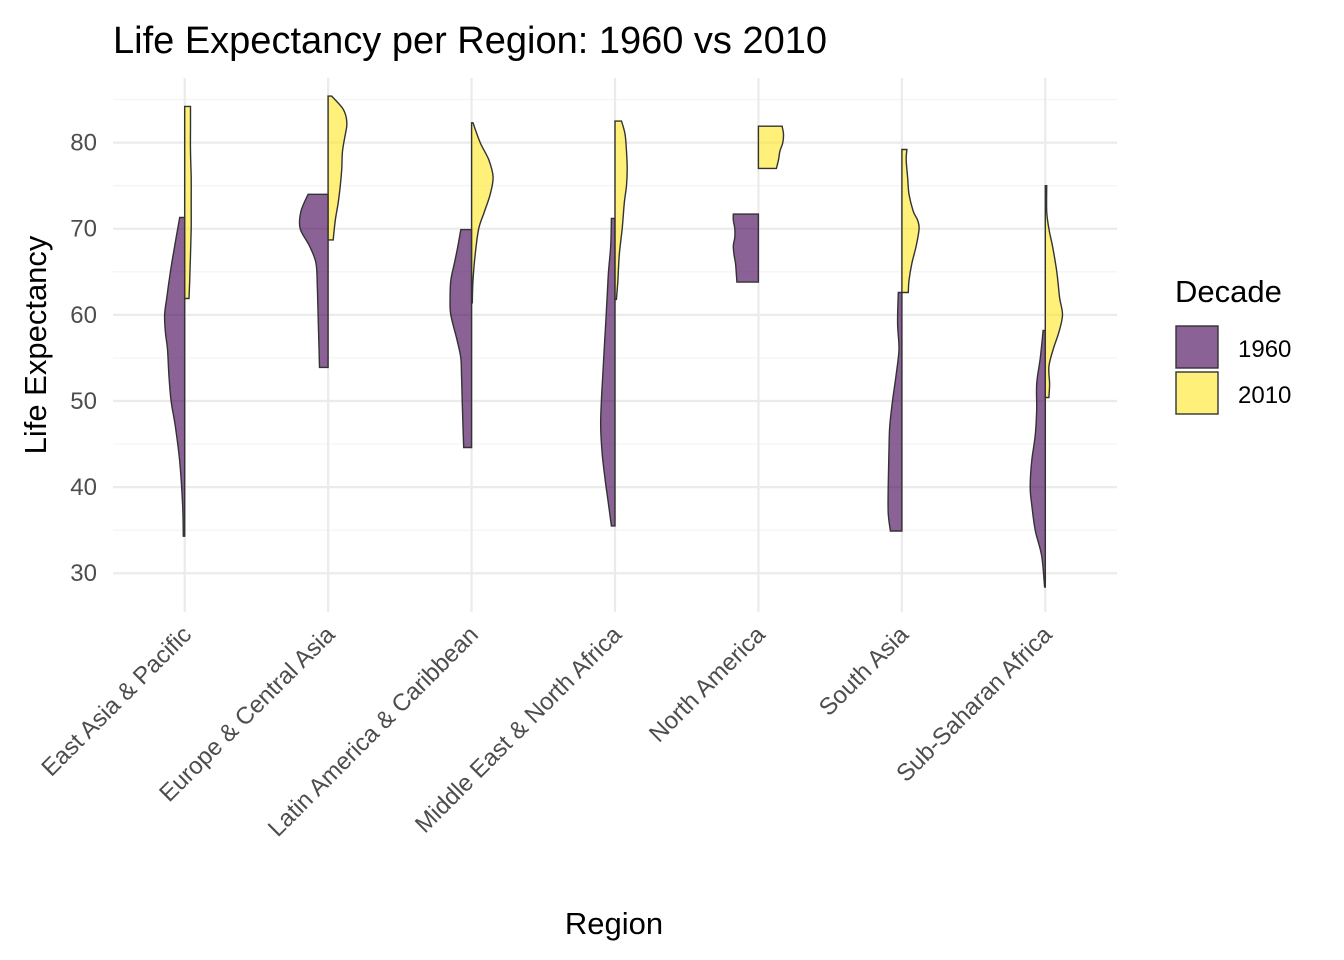  I want to click on legend-key-2010, so click(1197, 393).